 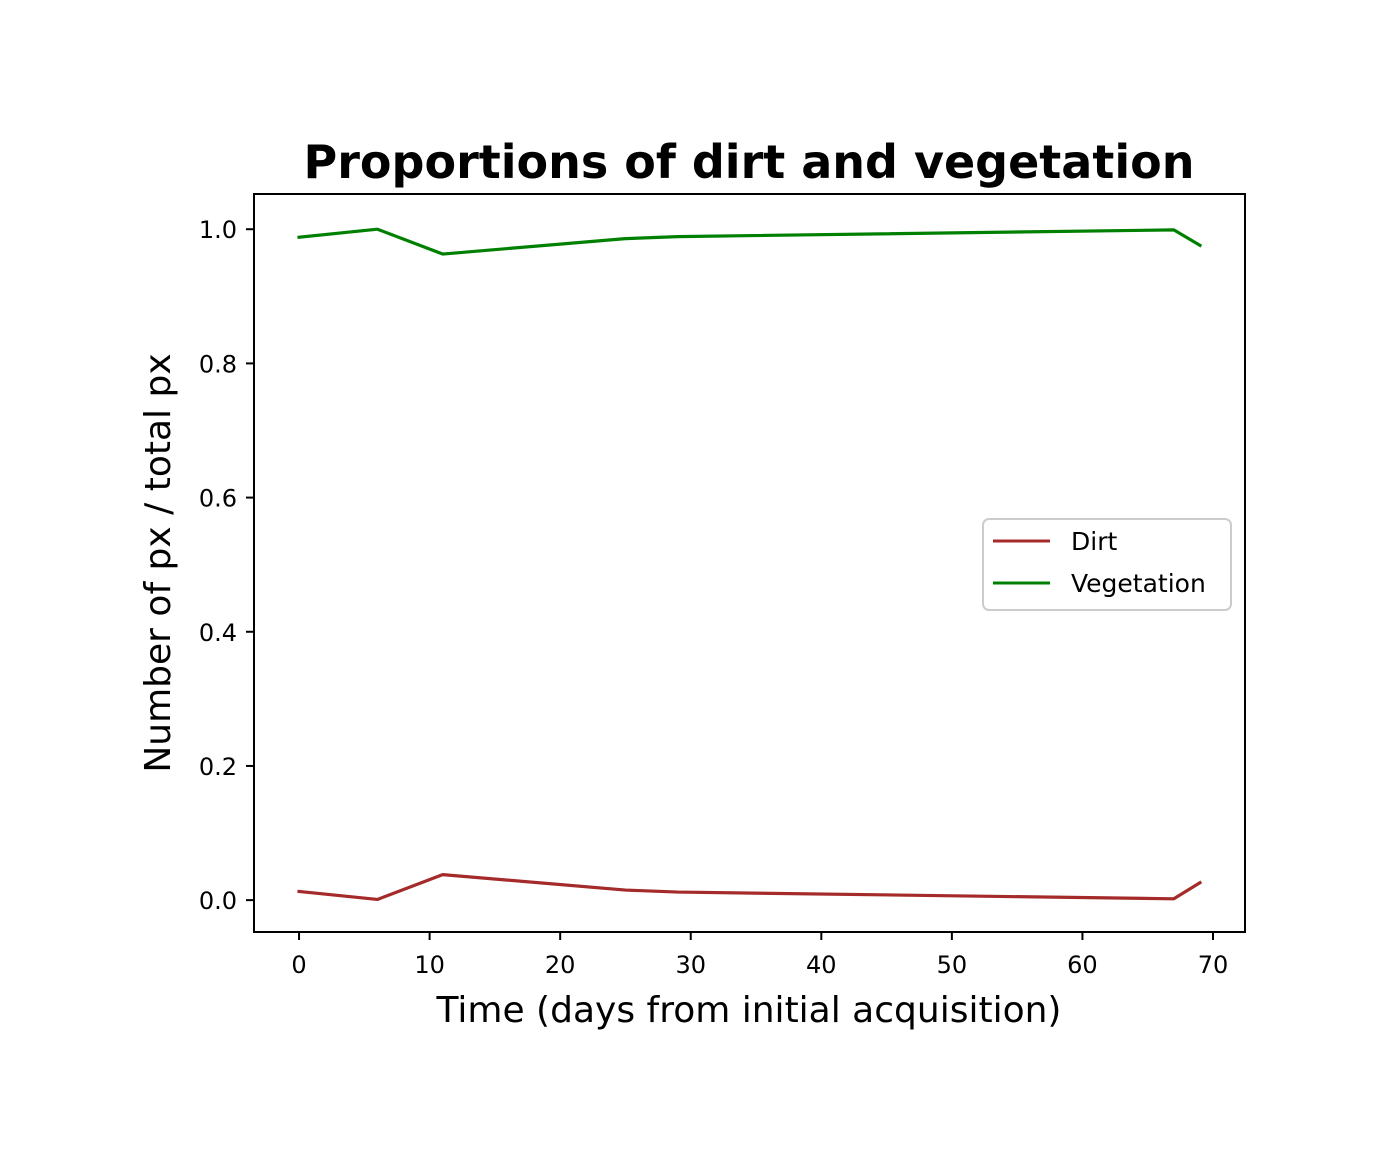 I want to click on y-axis-label: Number of px / total px, so click(x=158, y=562).